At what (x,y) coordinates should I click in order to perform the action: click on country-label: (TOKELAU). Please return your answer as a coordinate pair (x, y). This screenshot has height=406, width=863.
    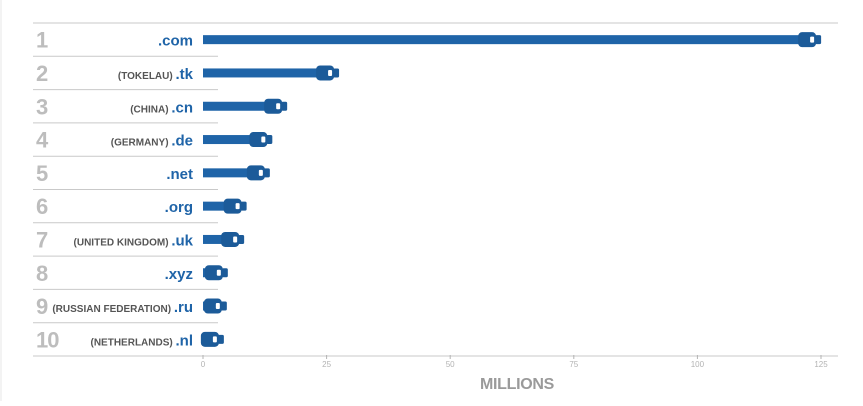
    Looking at the image, I should click on (147, 76).